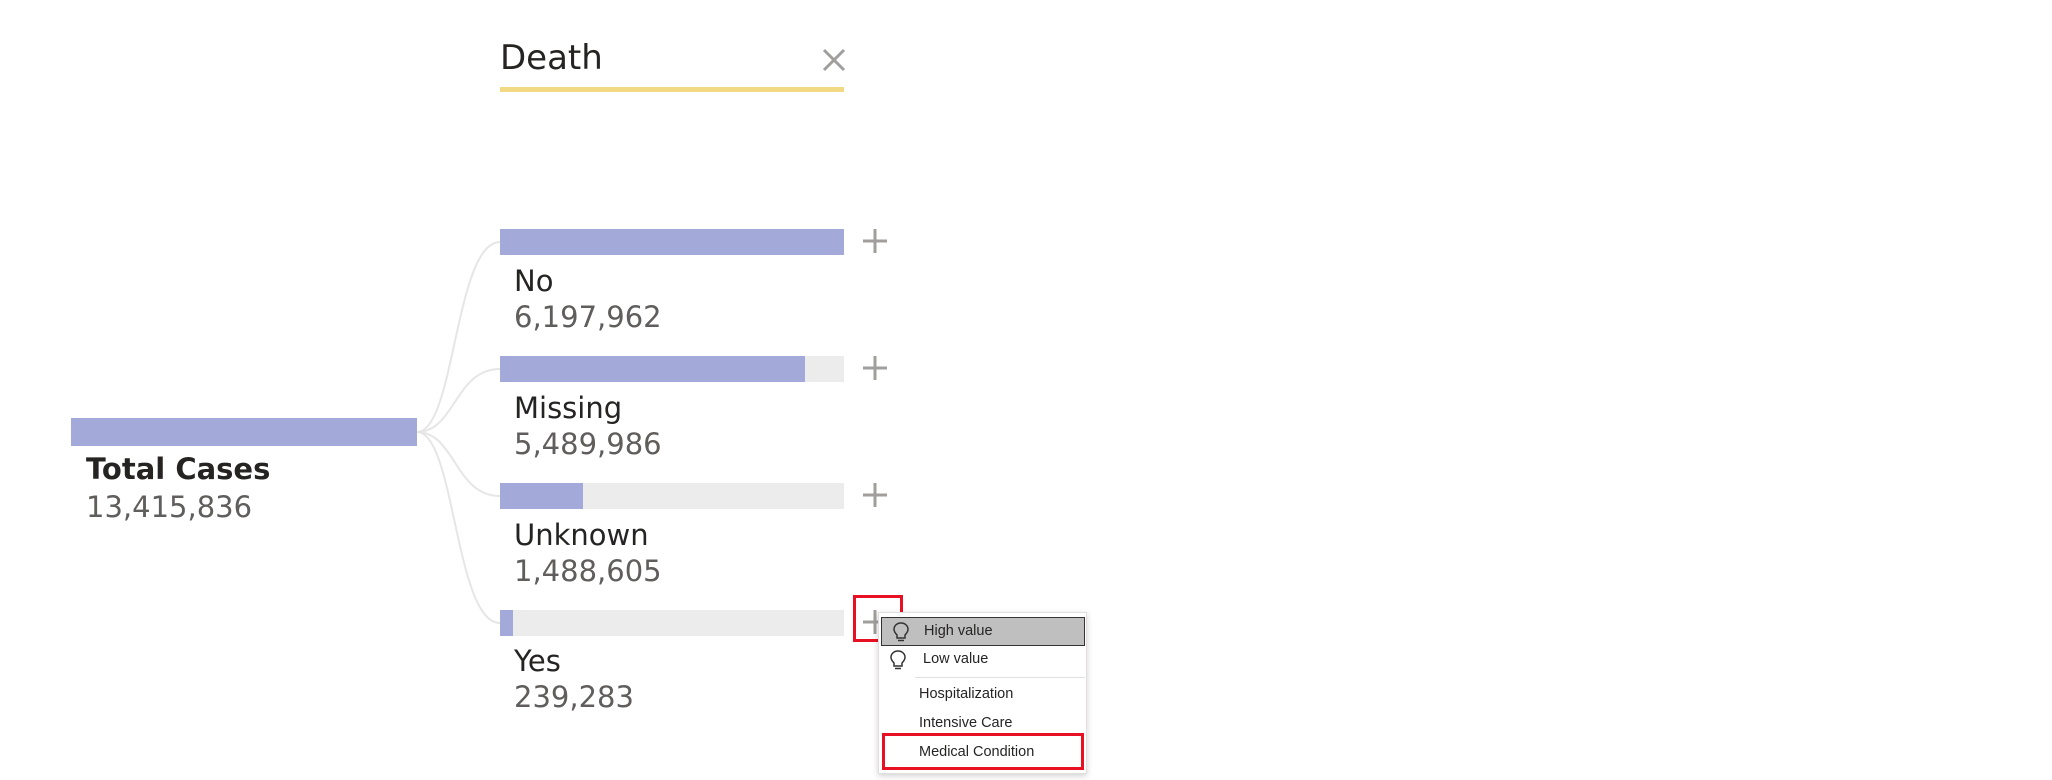  Describe the element at coordinates (568, 408) in the screenshot. I see `node-label-missing: Missing` at that location.